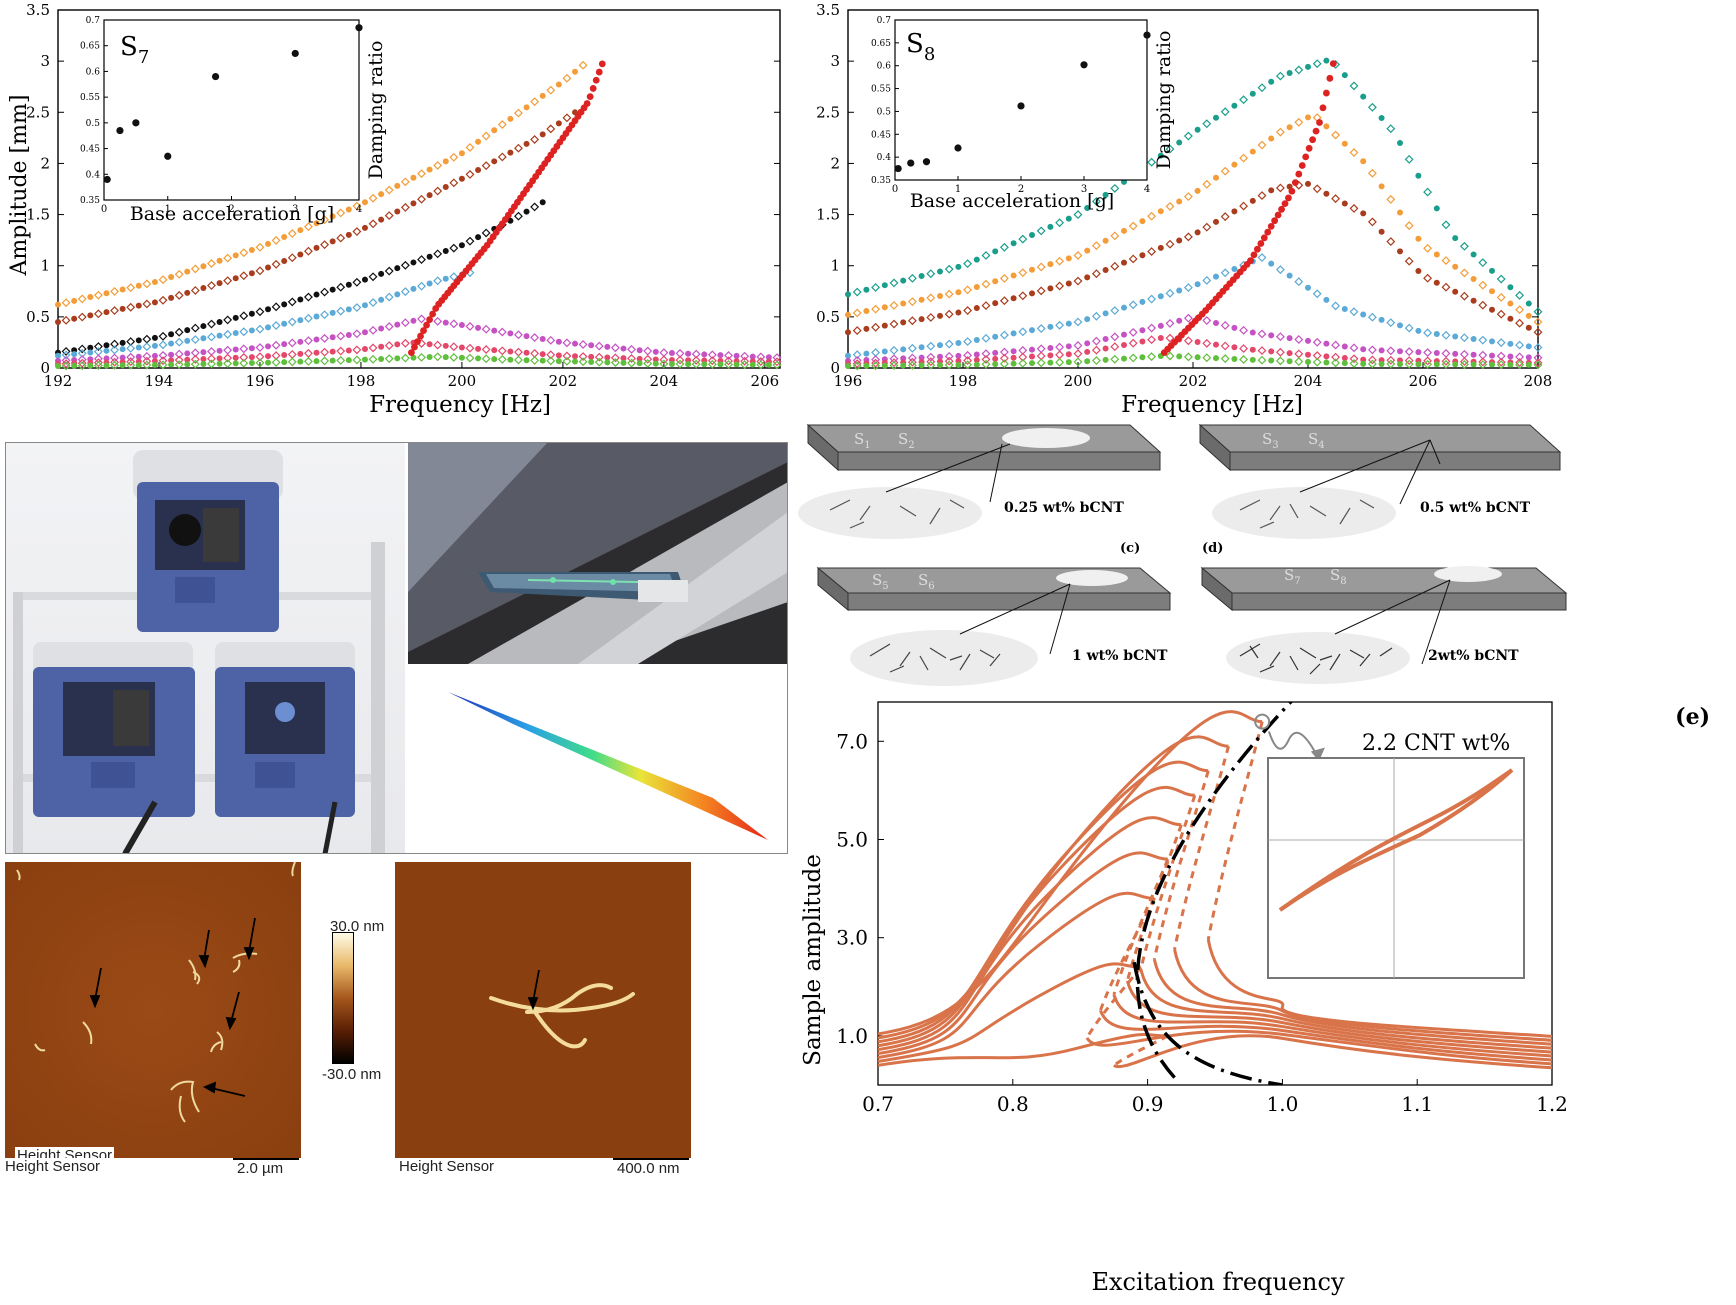 The width and height of the screenshot is (1736, 1305). Describe the element at coordinates (58, 381) in the screenshot. I see `x-tick-label: 192` at that location.